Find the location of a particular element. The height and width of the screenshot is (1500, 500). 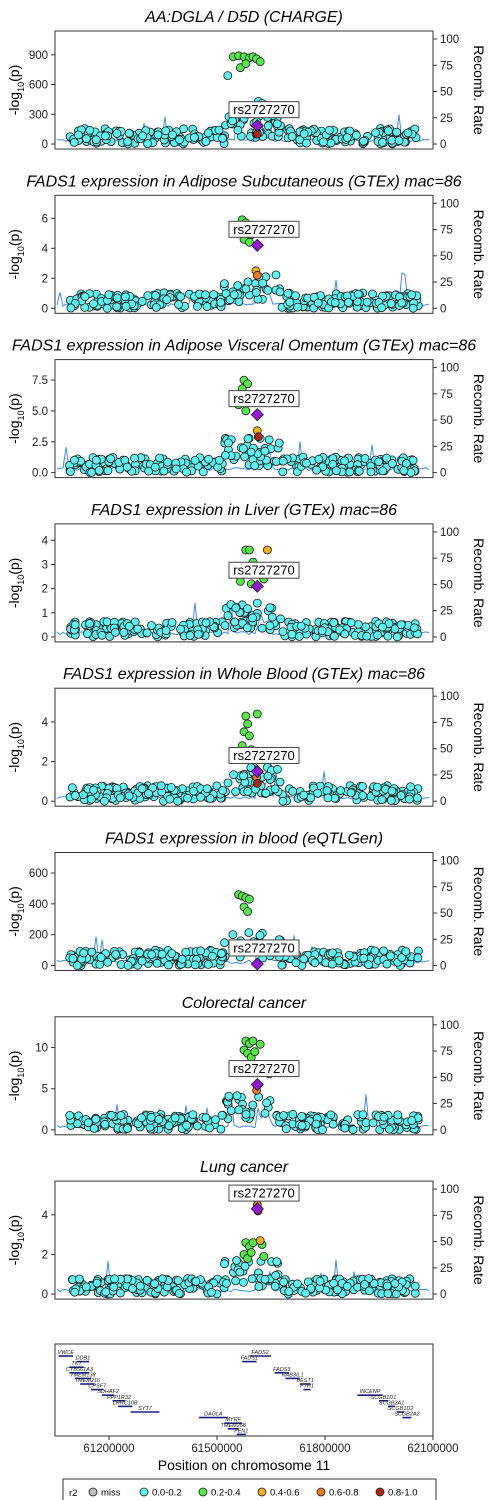

y-tick-label: 900 is located at coordinates (38, 56).